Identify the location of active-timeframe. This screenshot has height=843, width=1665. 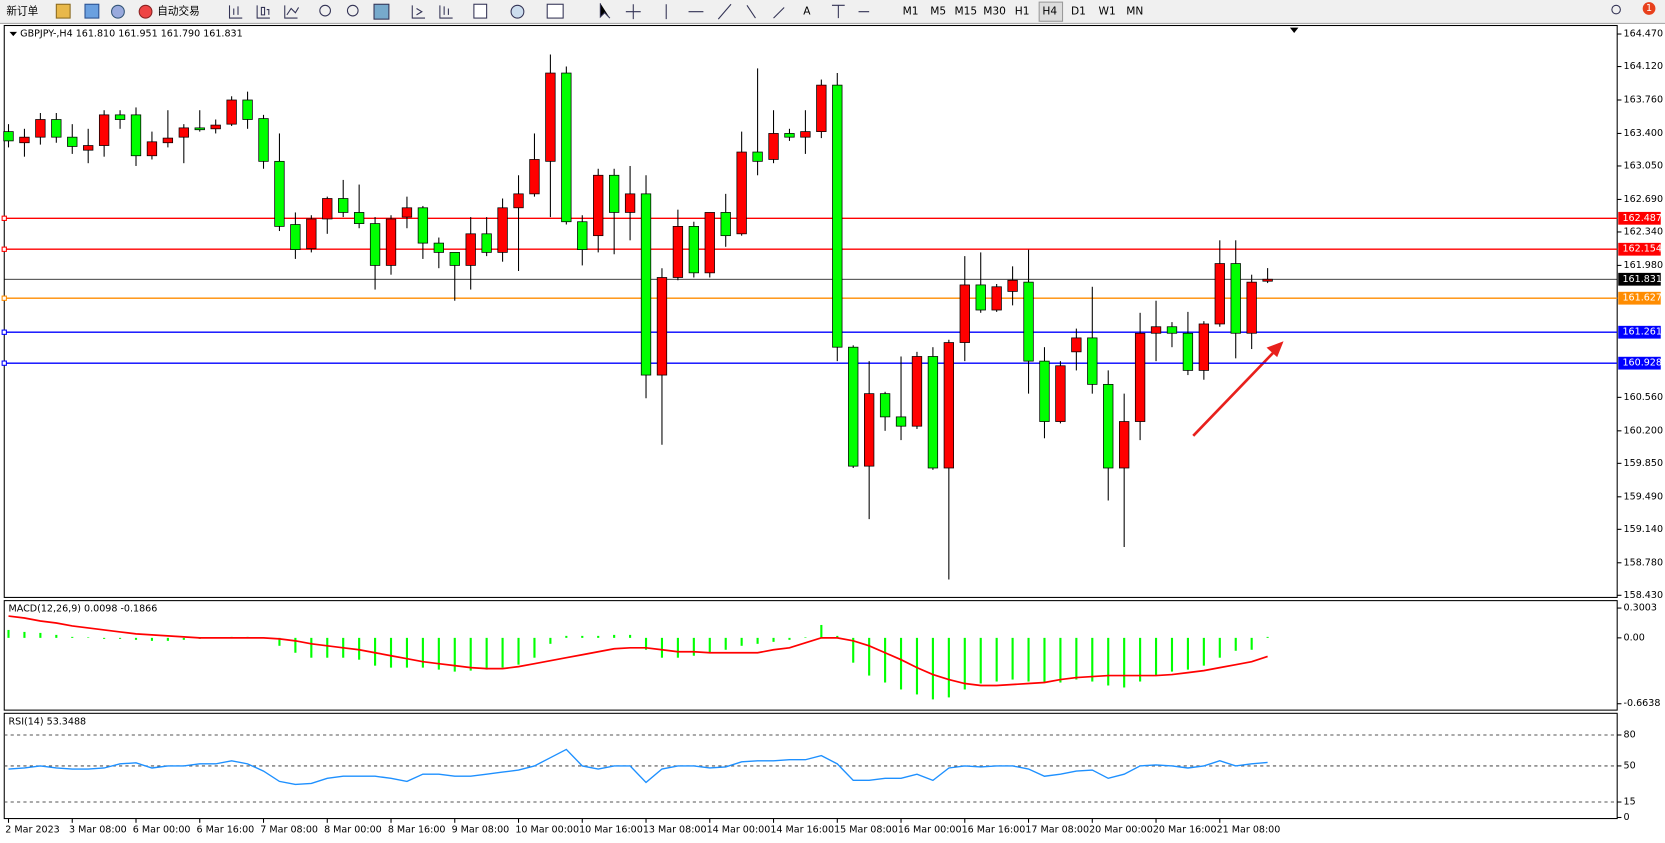
(1051, 11).